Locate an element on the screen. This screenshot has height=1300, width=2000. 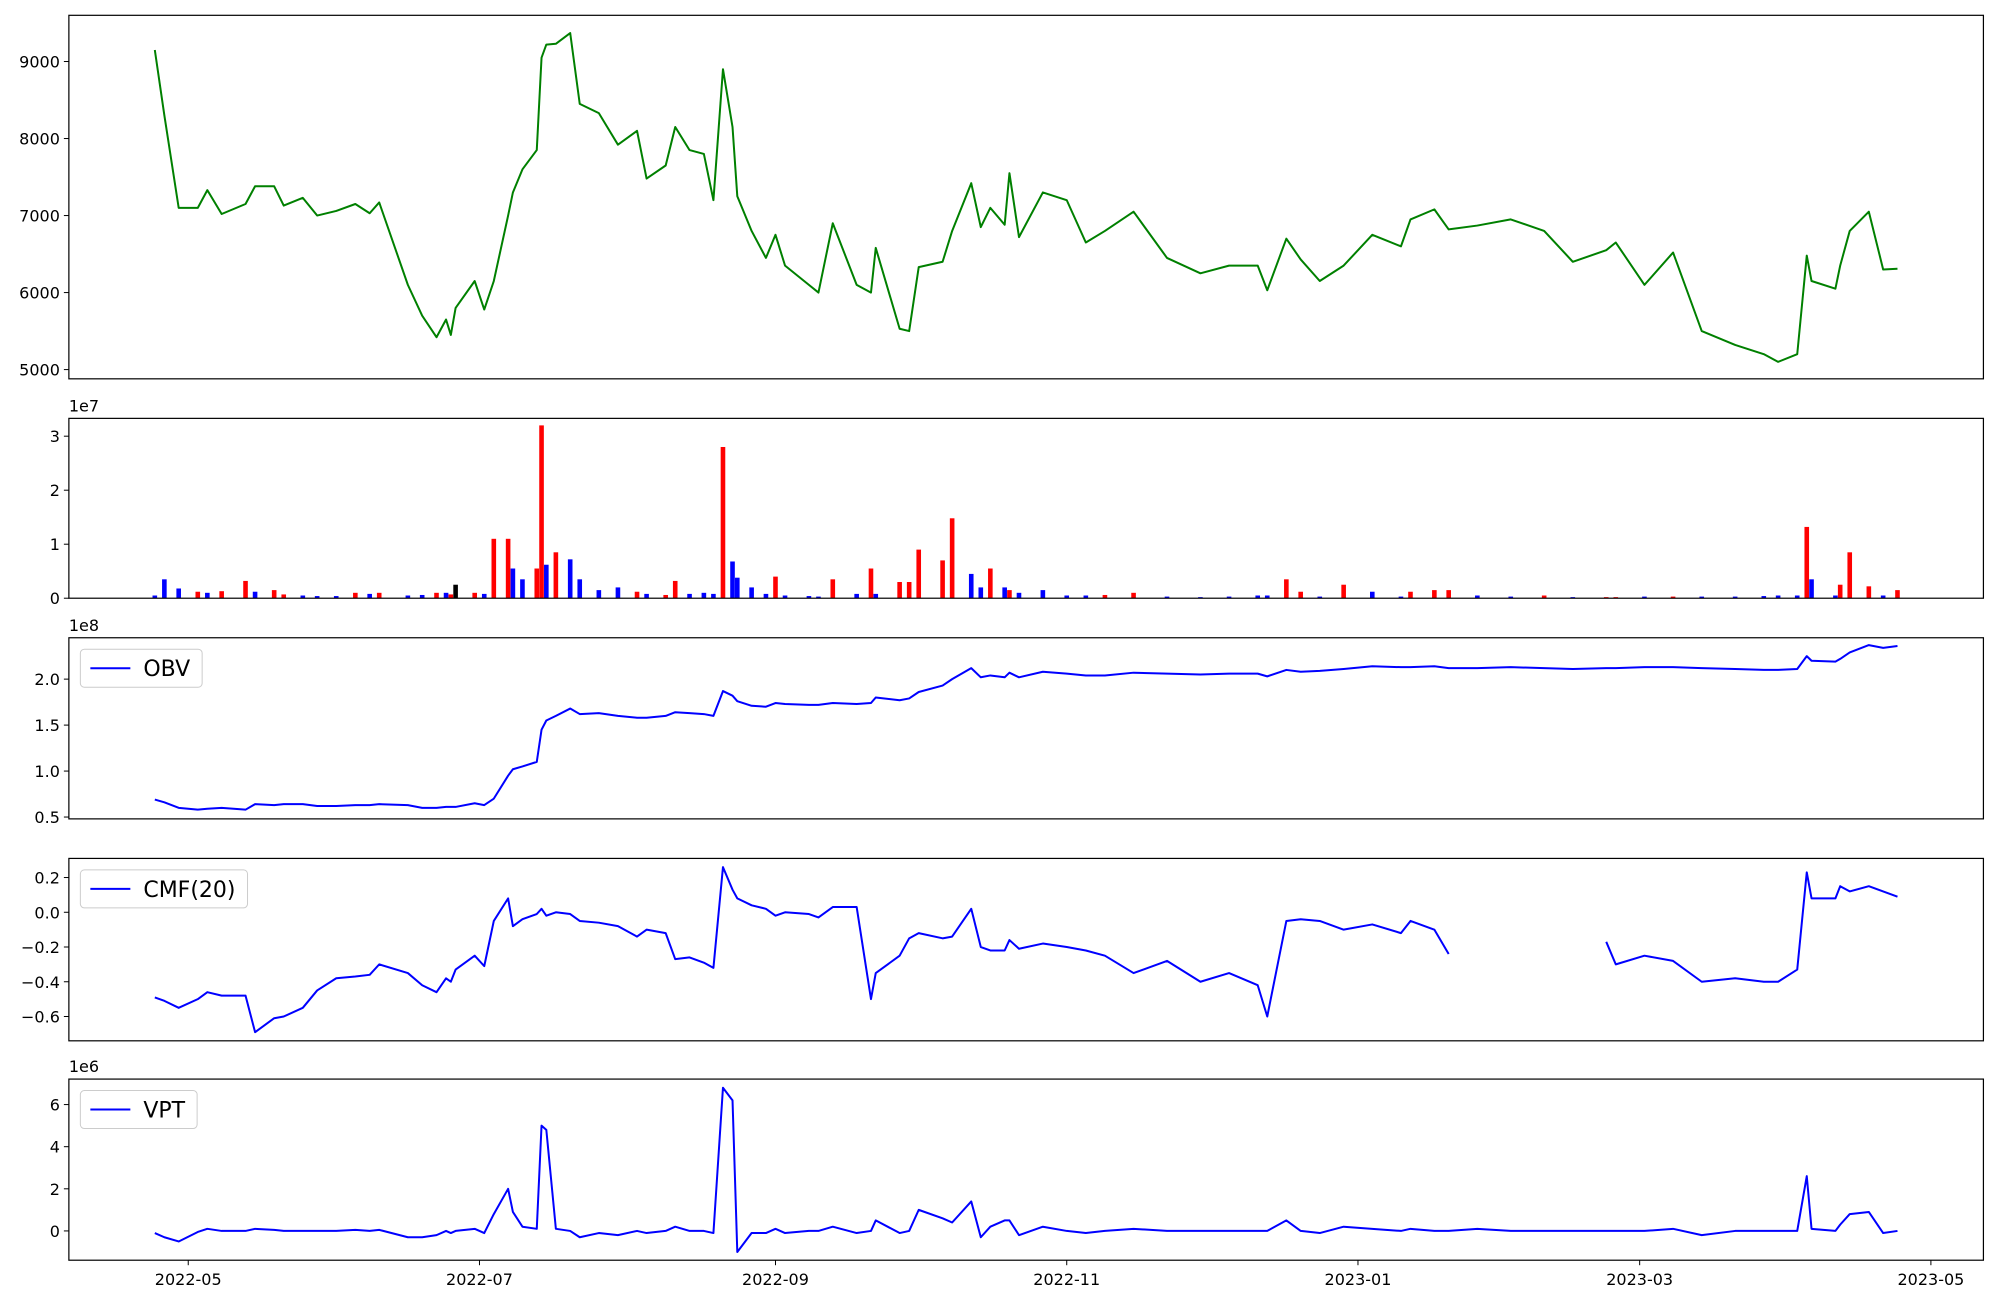
offset-label: 1e6 is located at coordinates (84, 1066).